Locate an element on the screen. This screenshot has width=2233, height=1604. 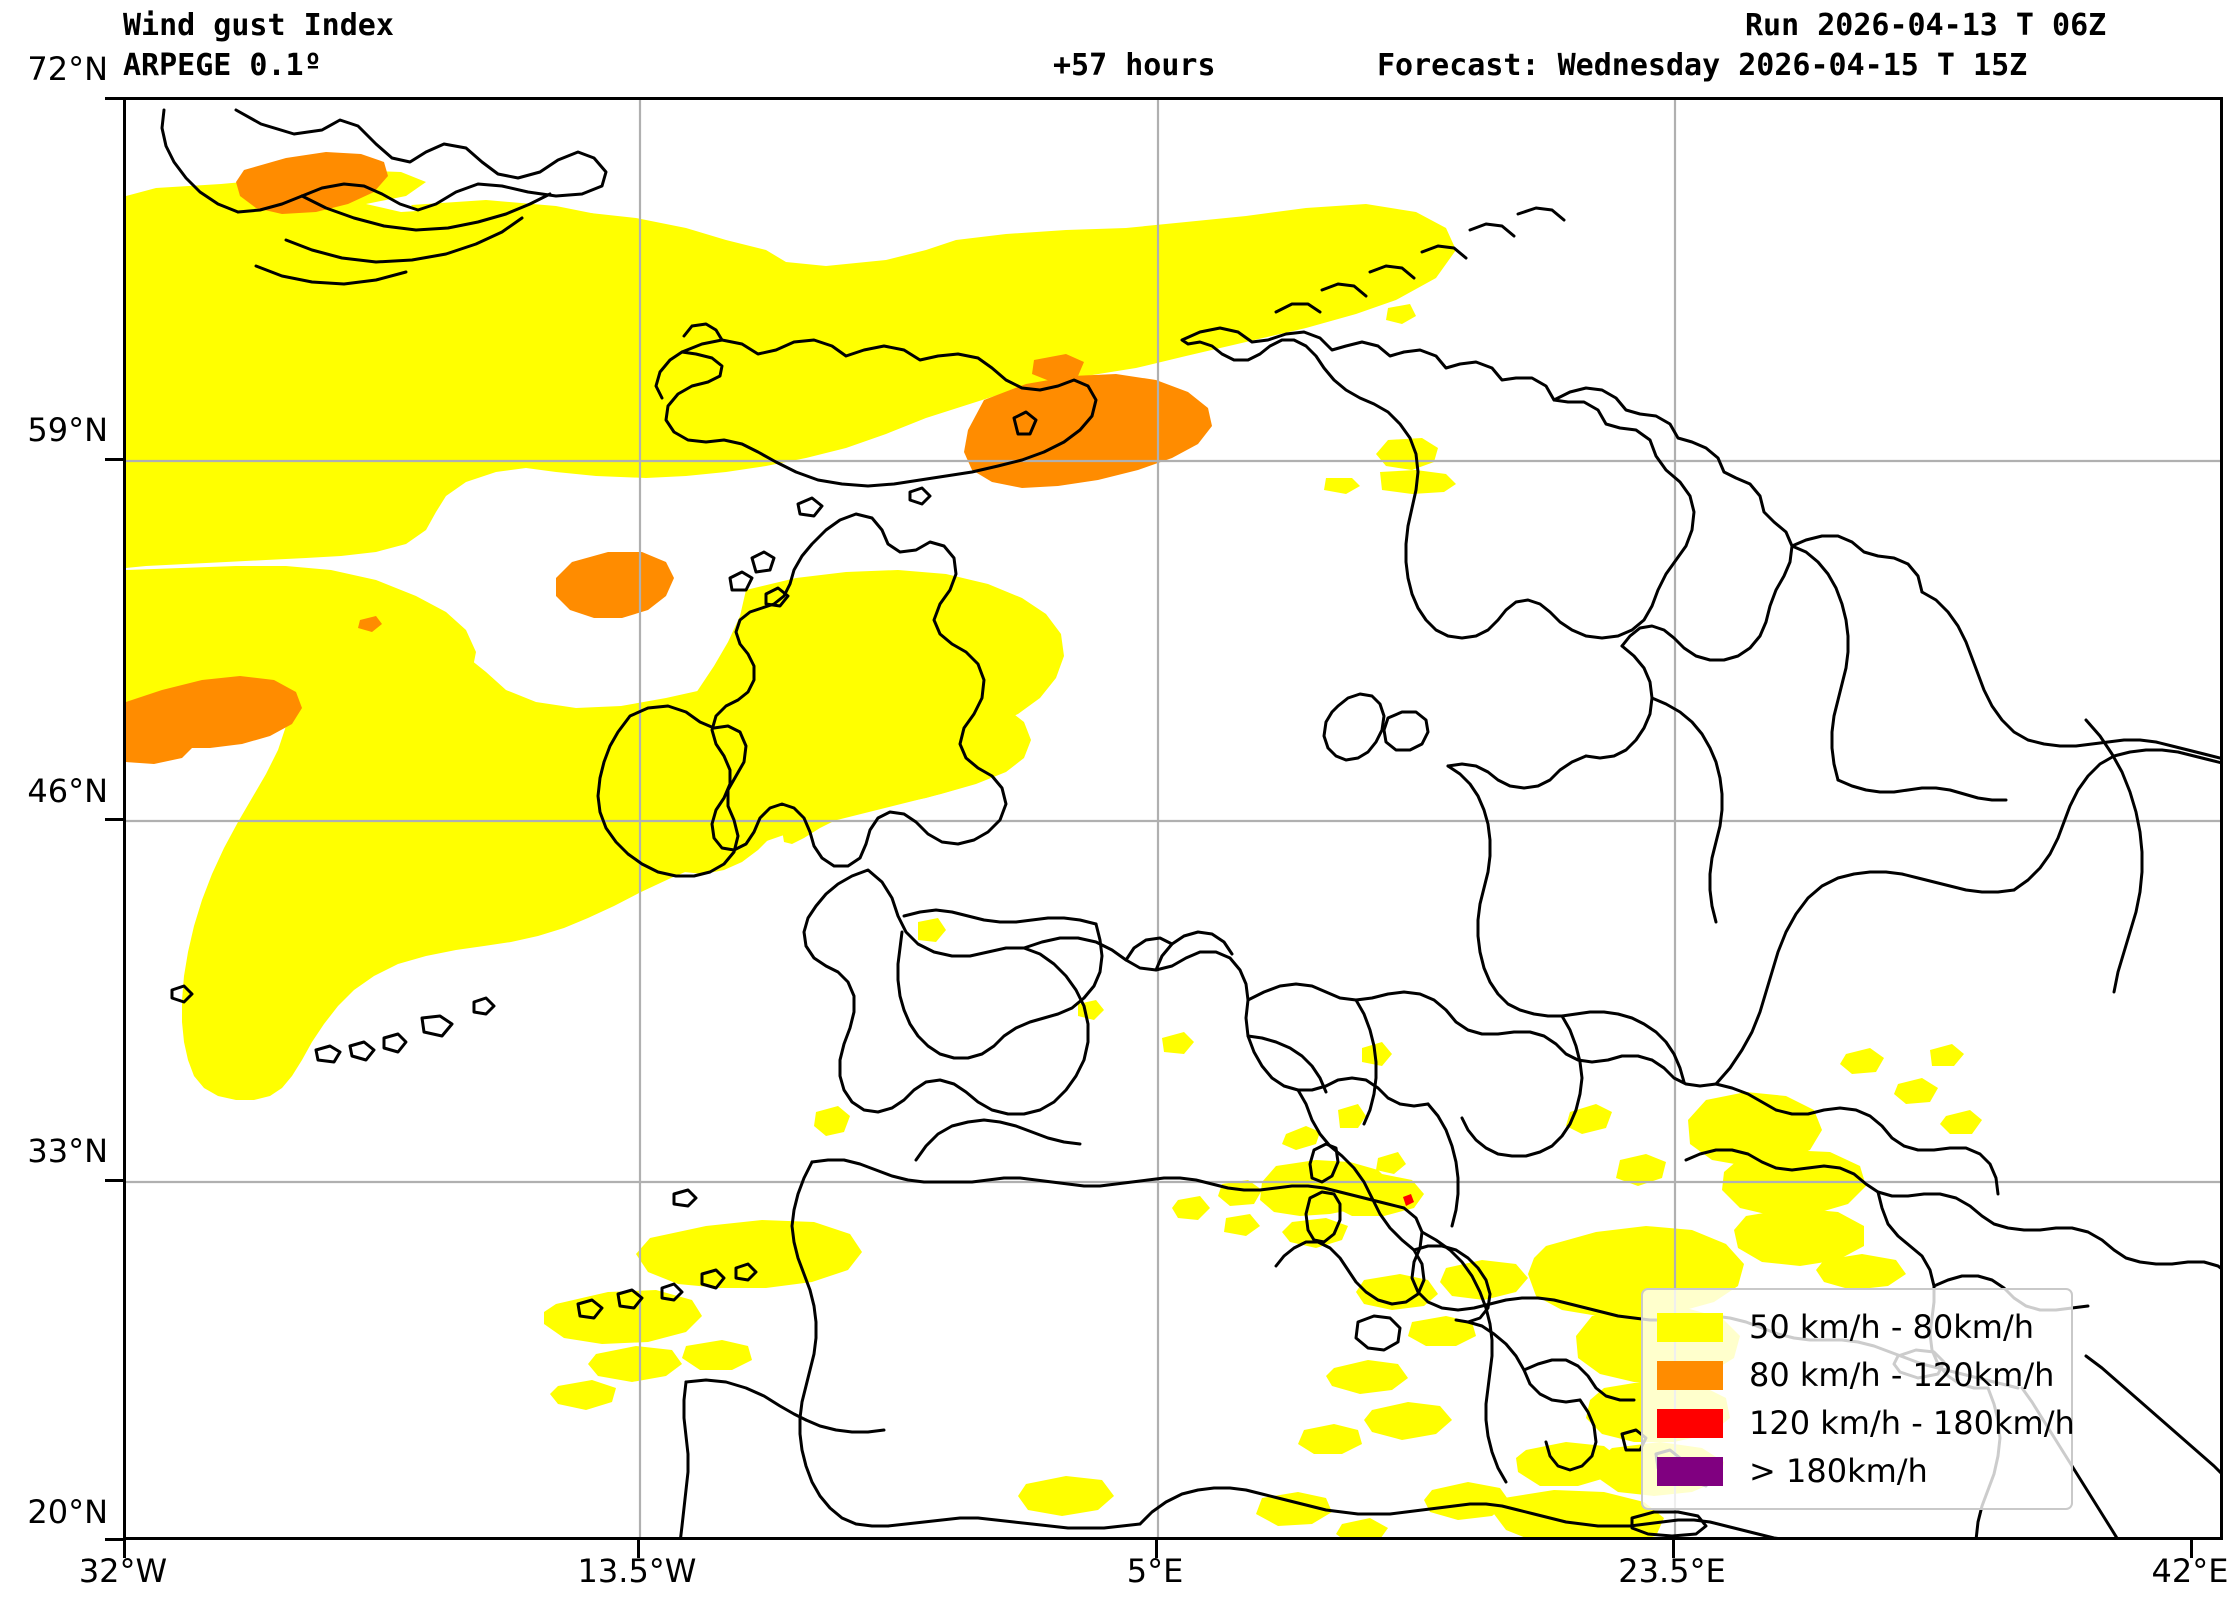
chart-title: Wind gust Index is located at coordinates (258, 25).